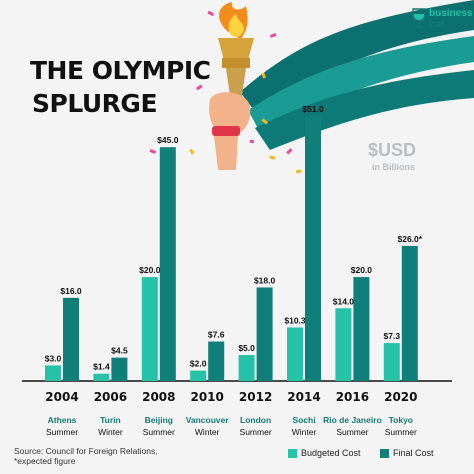 This screenshot has width=474, height=474. Describe the element at coordinates (71, 339) in the screenshot. I see `bar-final-2004` at that location.